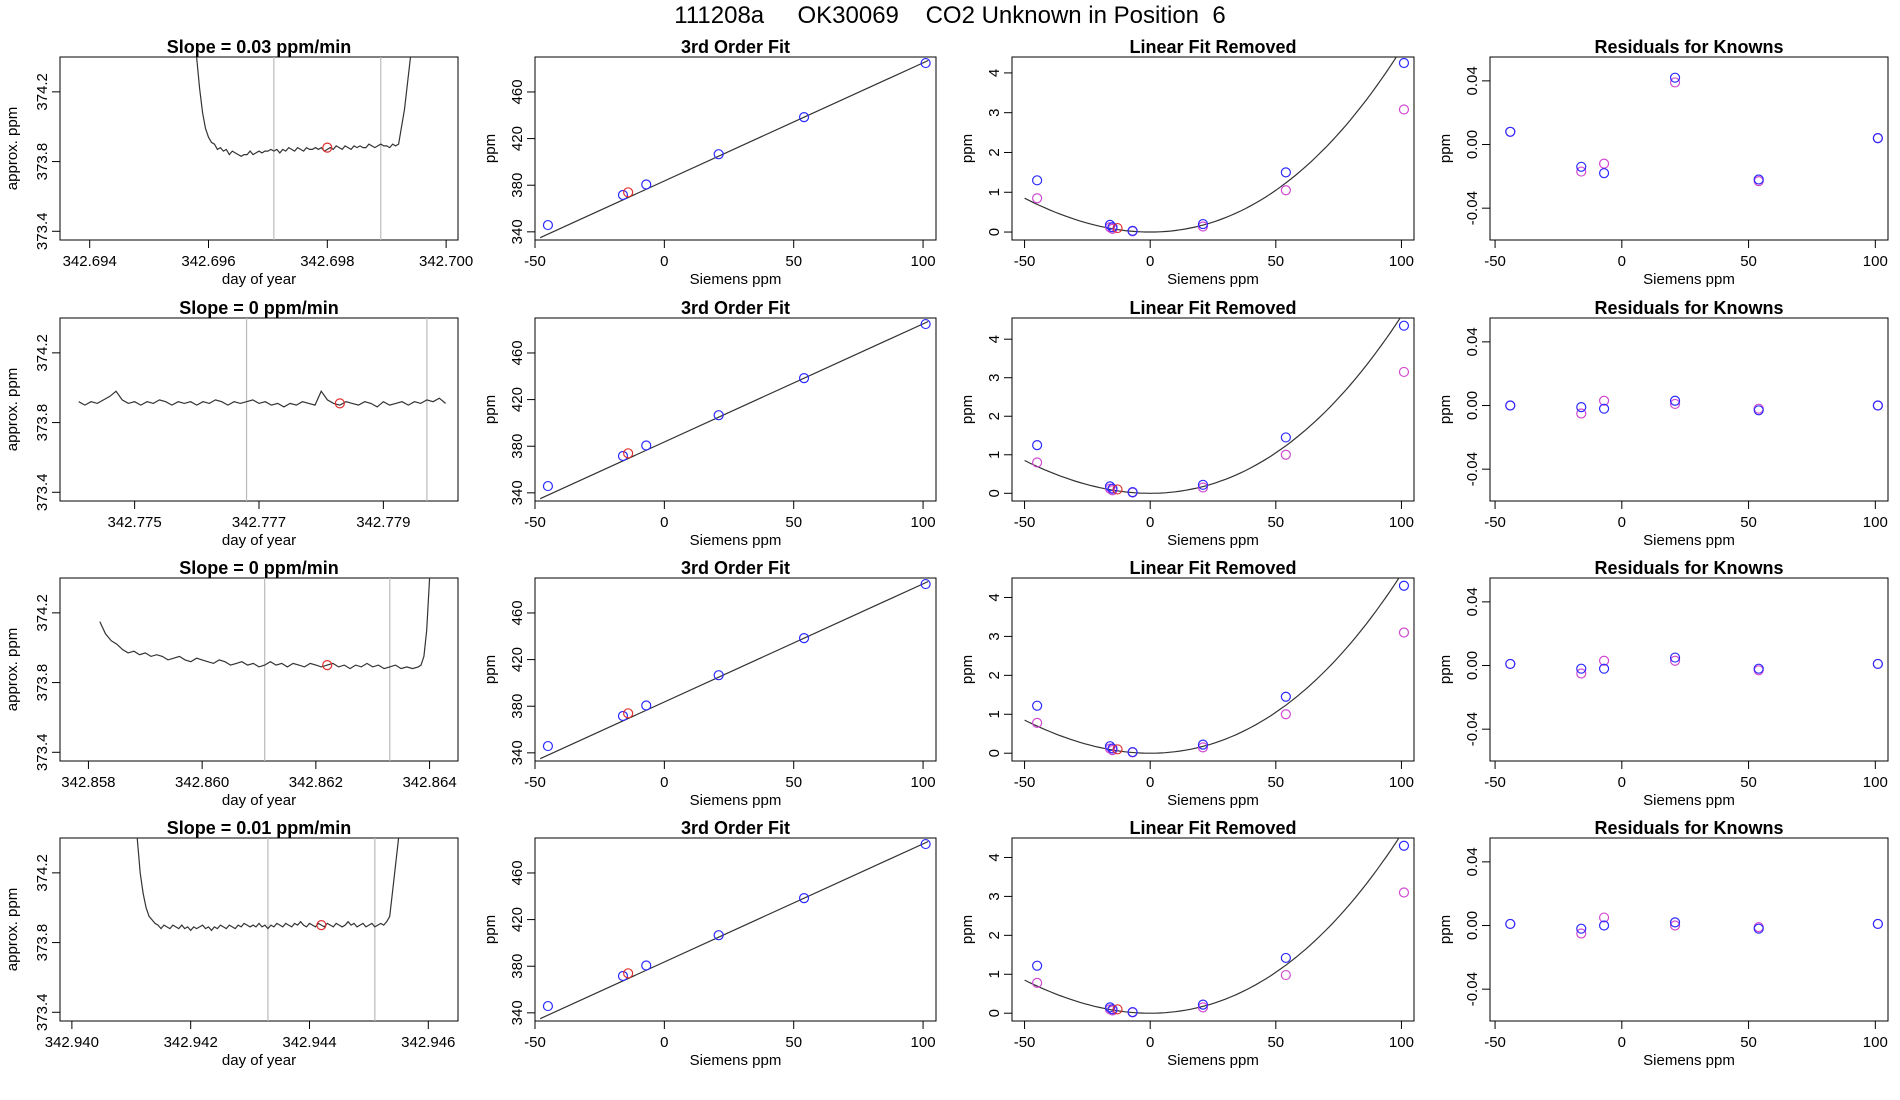 The width and height of the screenshot is (1900, 1100). Describe the element at coordinates (90, 261) in the screenshot. I see `x-tick-label: 342.694` at that location.